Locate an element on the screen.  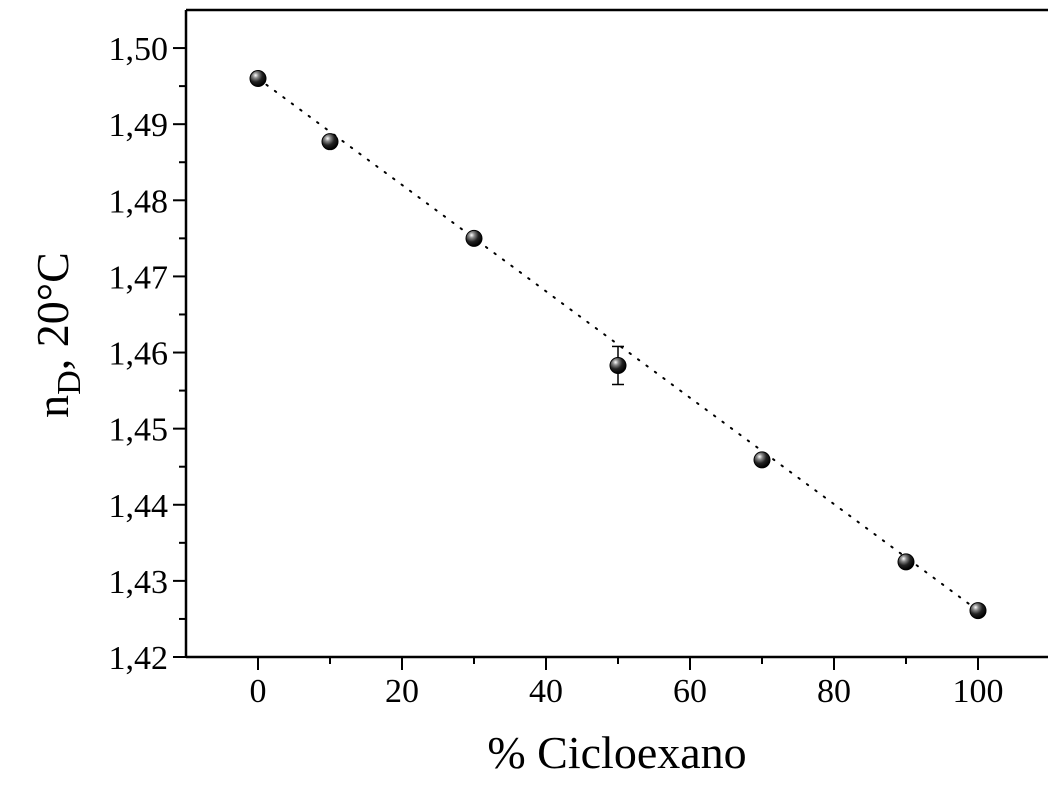
y-tick-label: 1,46 is located at coordinates (139, 354).